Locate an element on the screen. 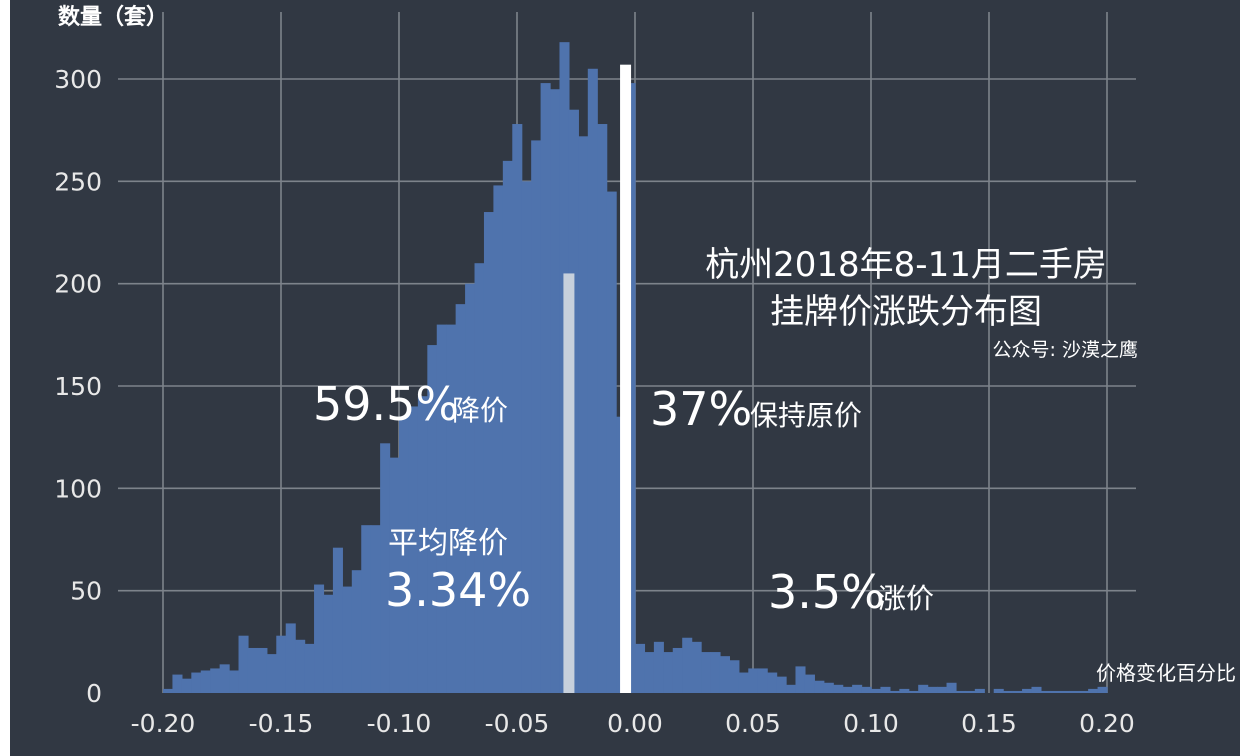  x-tick-label: 0.10 is located at coordinates (871, 723).